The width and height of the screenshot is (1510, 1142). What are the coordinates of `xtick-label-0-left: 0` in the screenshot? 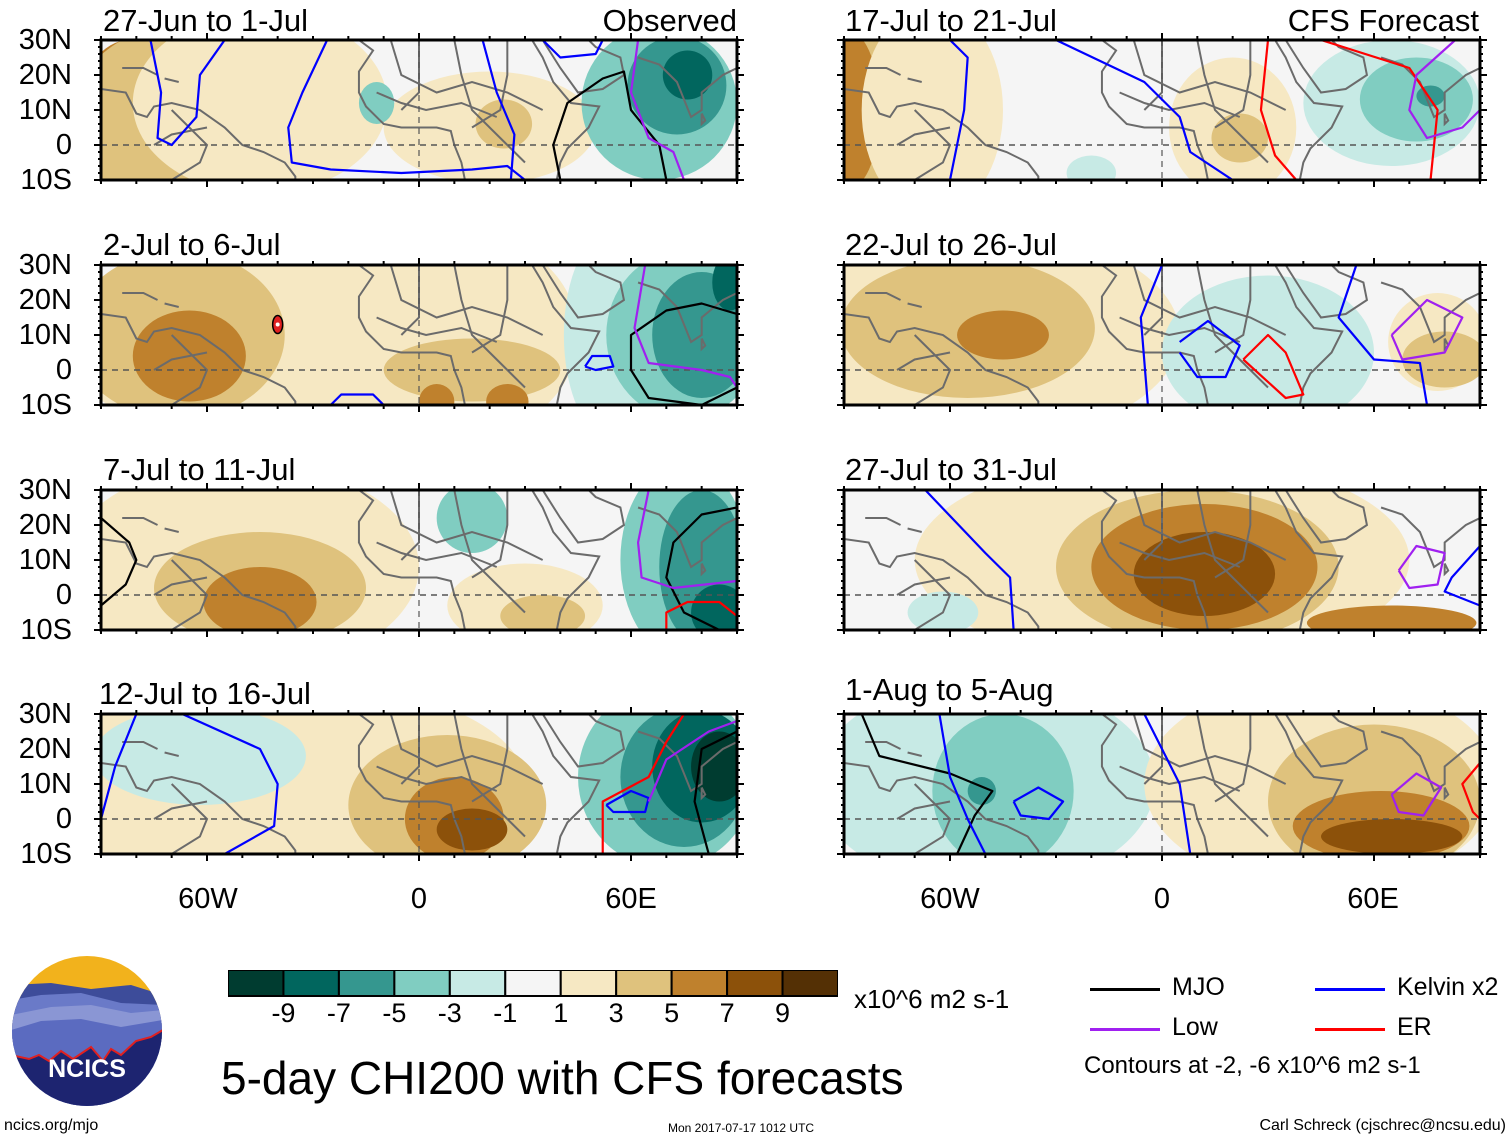 It's located at (419, 899).